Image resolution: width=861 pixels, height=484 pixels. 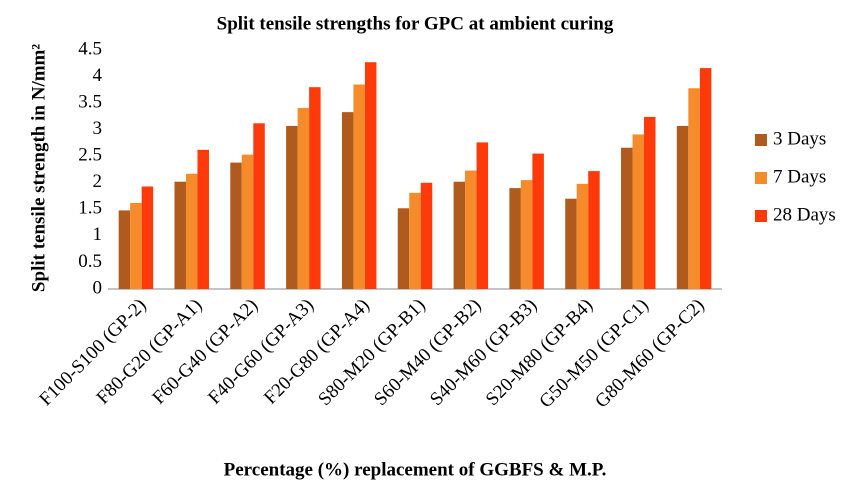 I want to click on y-tick-label: 2.5, so click(x=90, y=155).